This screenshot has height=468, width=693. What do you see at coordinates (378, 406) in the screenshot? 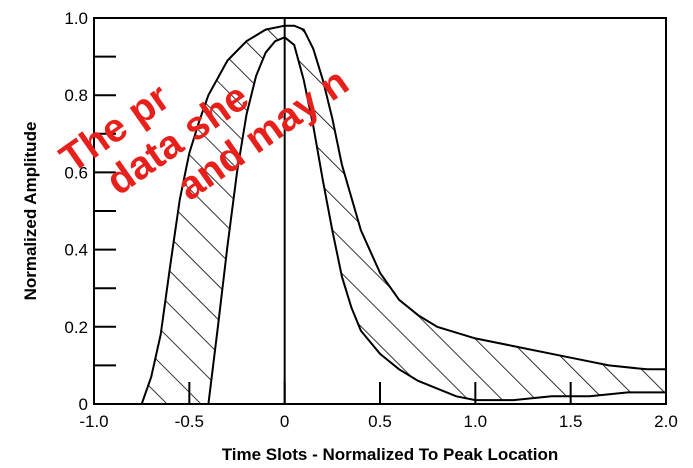
I see `x-axis-ticks: -1.0 -0.5 0 0.5 1.0 1.5 2.0` at bounding box center [378, 406].